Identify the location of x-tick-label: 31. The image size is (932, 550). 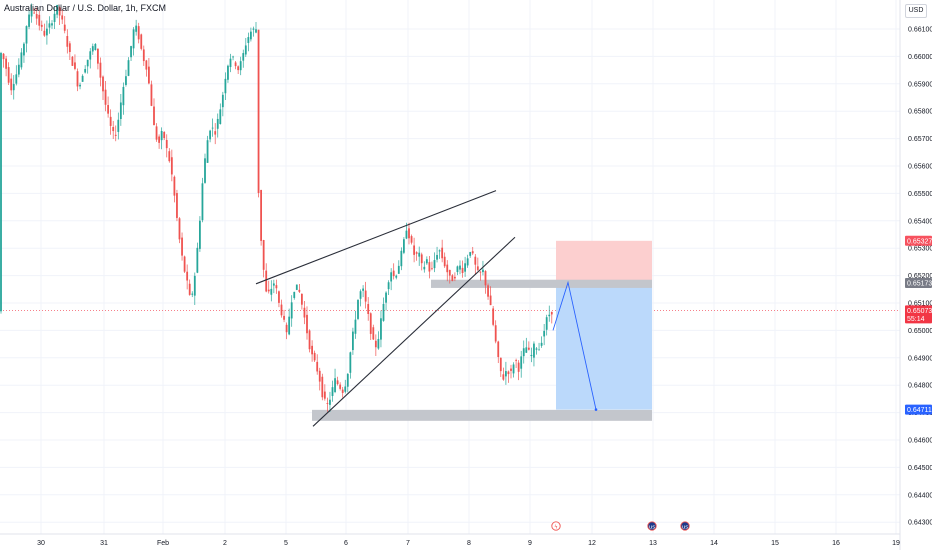
(104, 543).